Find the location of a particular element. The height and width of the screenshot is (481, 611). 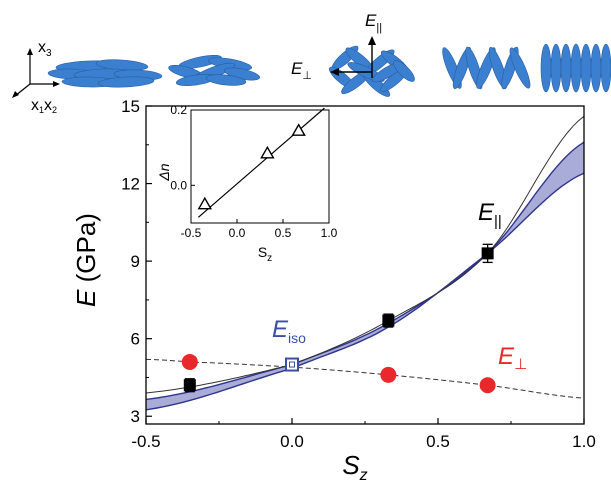

ellipse-group-tilted is located at coordinates (214, 70).